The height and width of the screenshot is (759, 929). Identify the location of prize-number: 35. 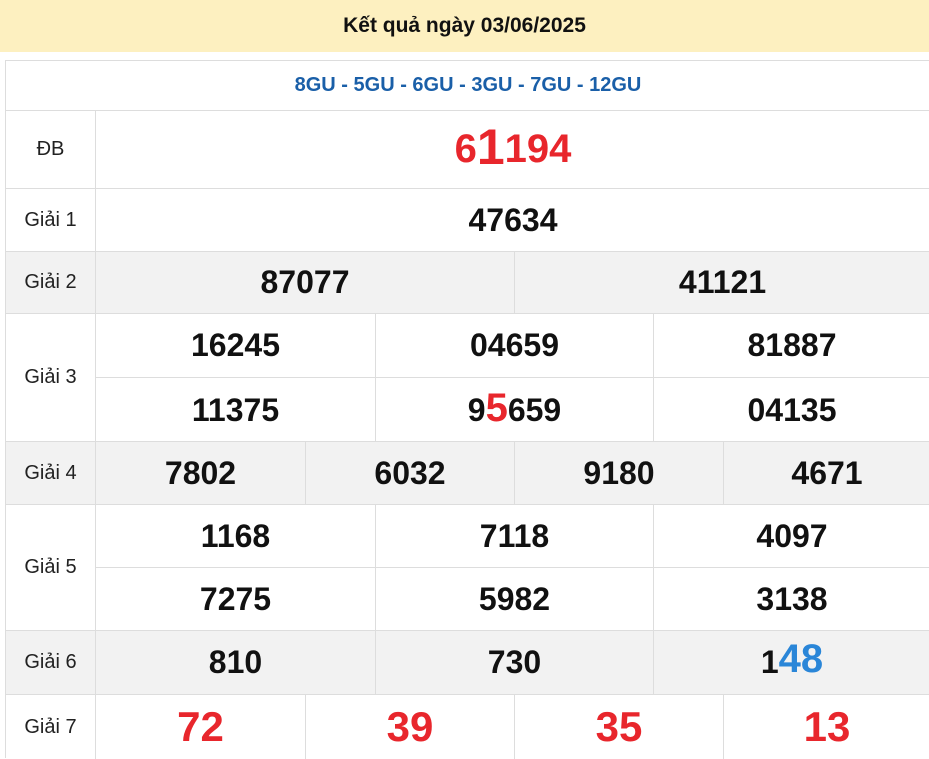
(618, 727).